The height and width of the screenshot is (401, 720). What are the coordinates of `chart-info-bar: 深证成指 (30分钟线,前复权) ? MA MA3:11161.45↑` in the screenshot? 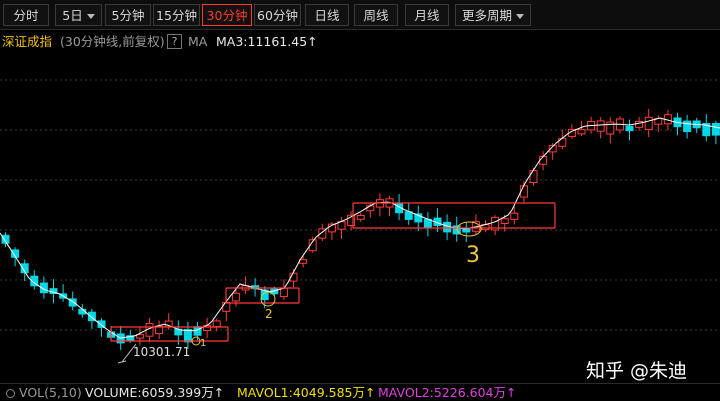 It's located at (360, 42).